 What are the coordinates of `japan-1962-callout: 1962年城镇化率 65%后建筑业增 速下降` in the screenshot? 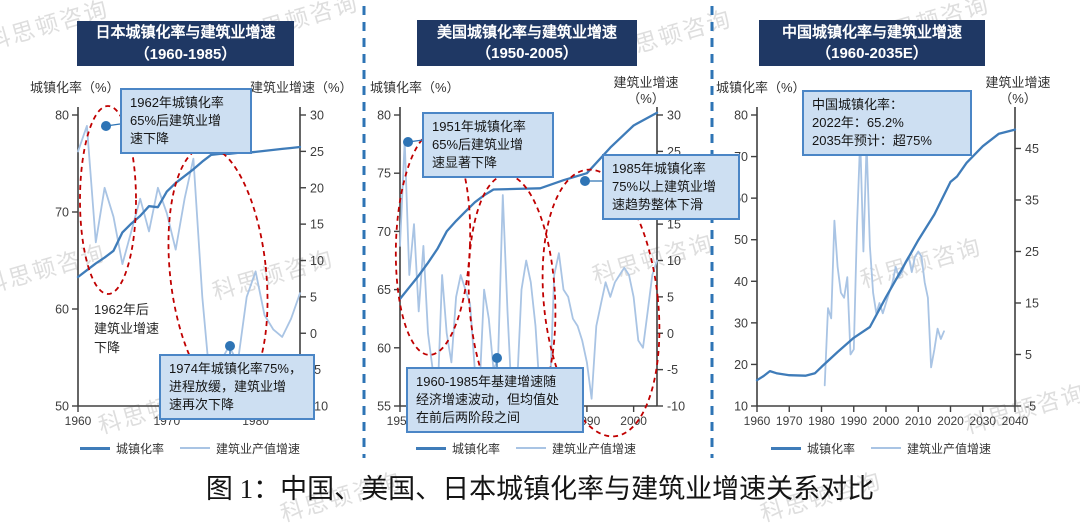 It's located at (186, 121).